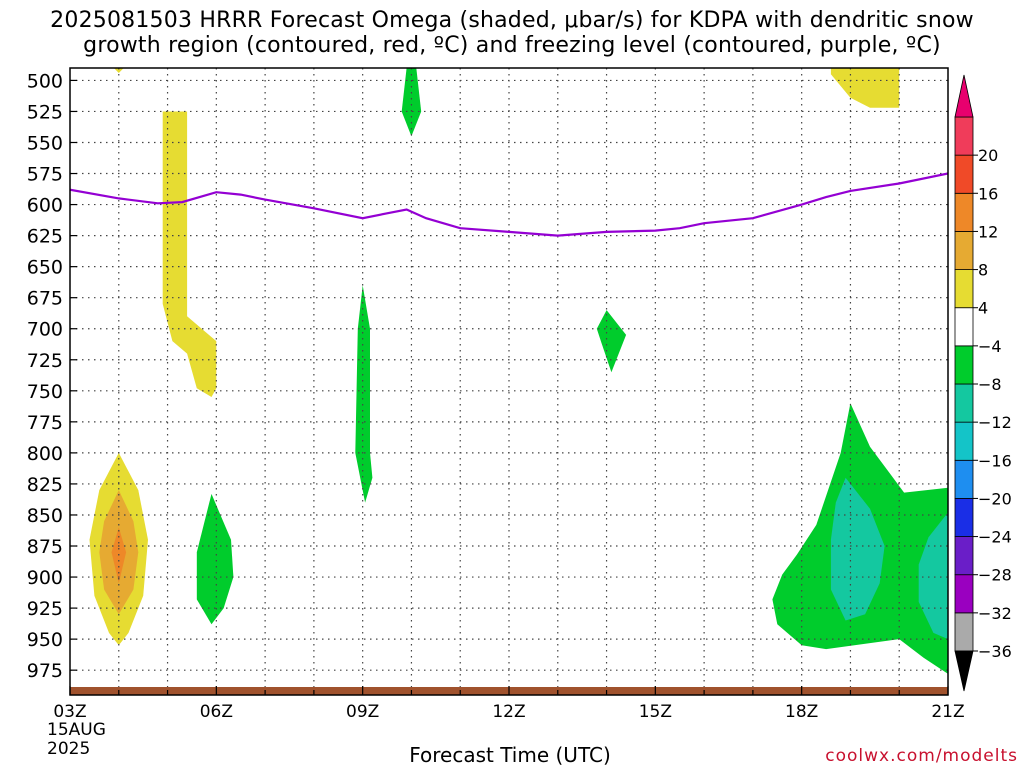  Describe the element at coordinates (801, 712) in the screenshot. I see `x-tick-label: 18Z` at that location.